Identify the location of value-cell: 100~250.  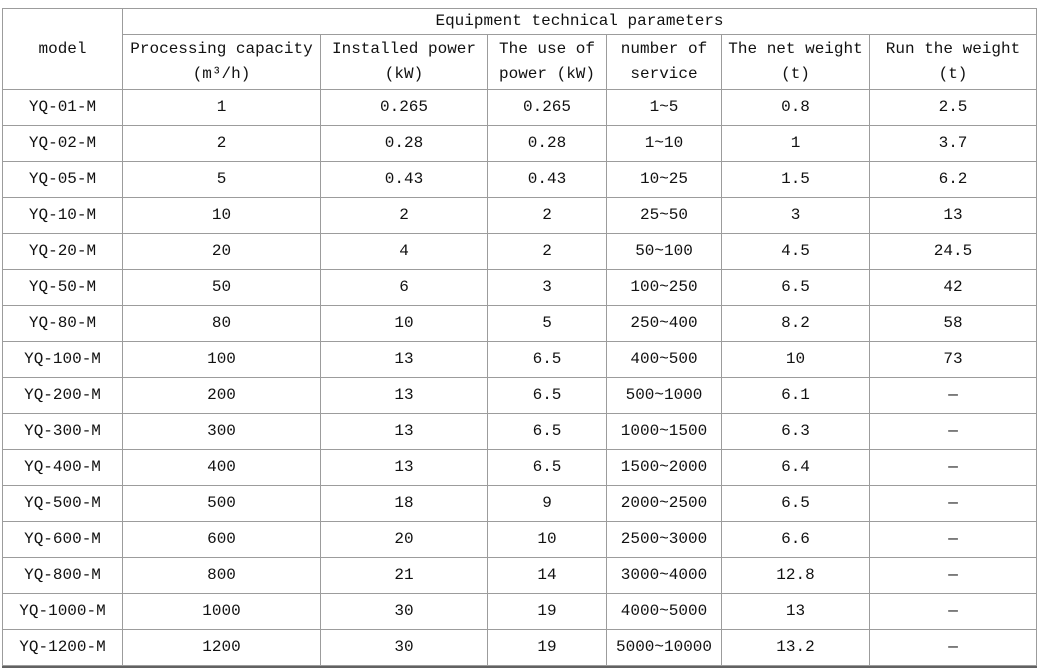
(664, 287).